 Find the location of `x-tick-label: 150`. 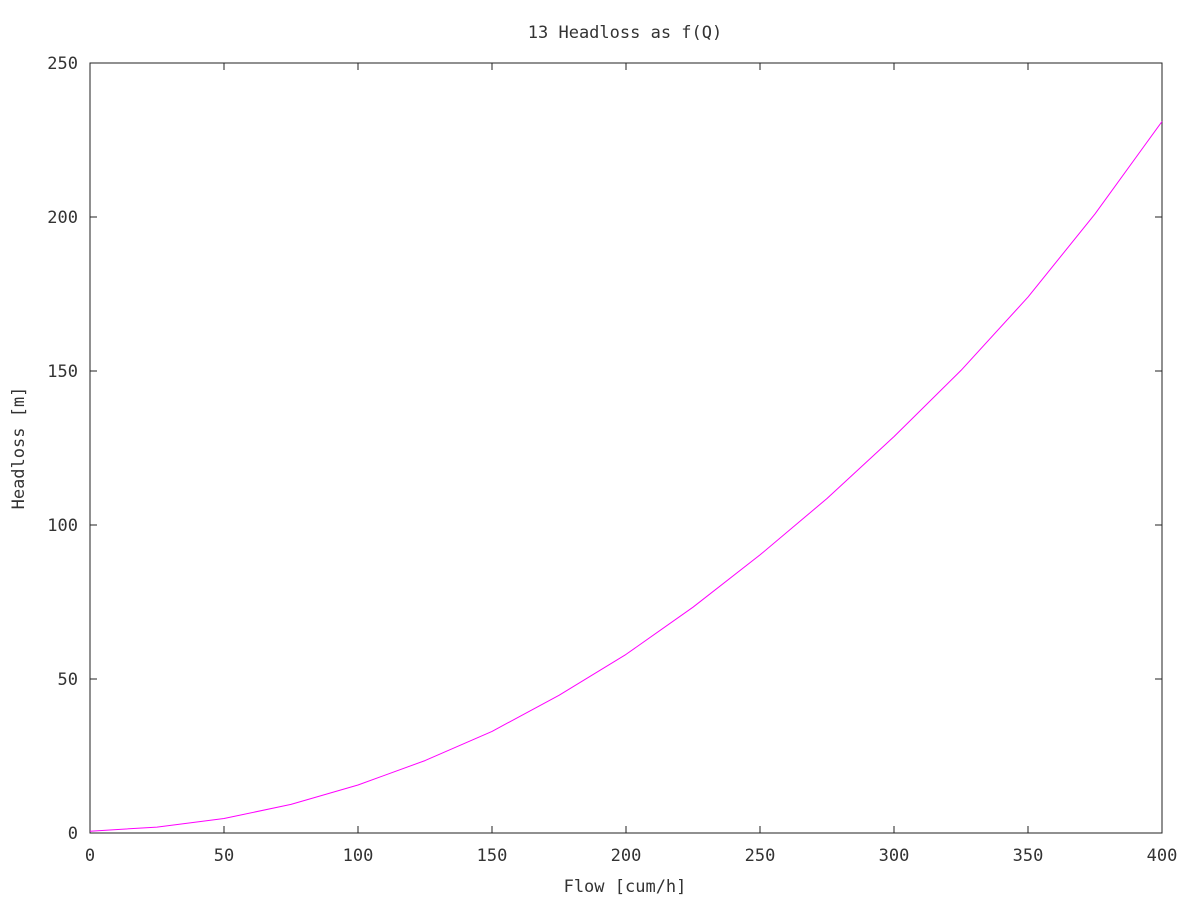

x-tick-label: 150 is located at coordinates (492, 856).